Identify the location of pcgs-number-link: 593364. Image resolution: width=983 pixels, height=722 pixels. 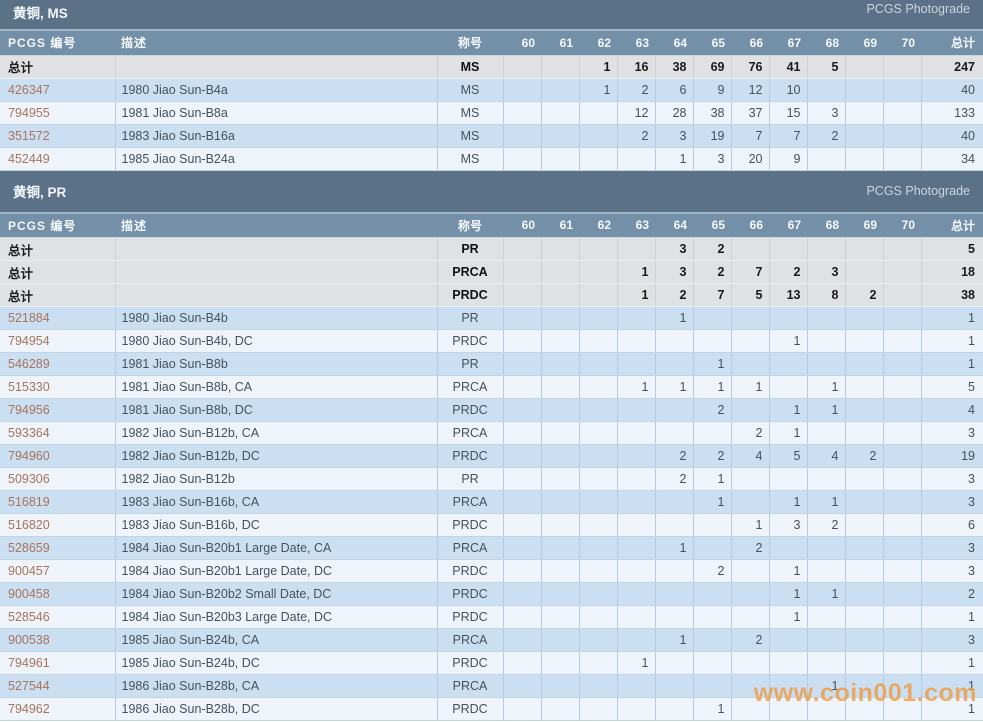
(29, 433).